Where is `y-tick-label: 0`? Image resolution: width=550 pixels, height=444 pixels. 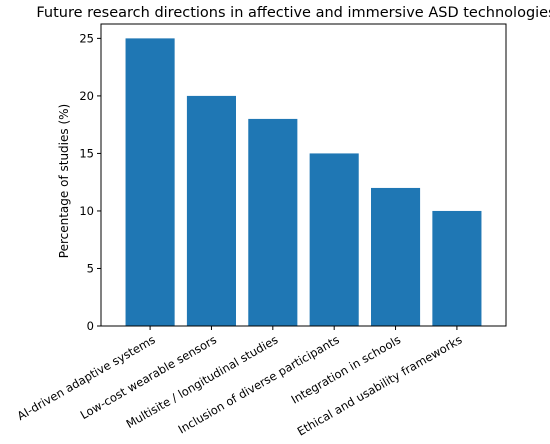 y-tick-label: 0 is located at coordinates (90, 326).